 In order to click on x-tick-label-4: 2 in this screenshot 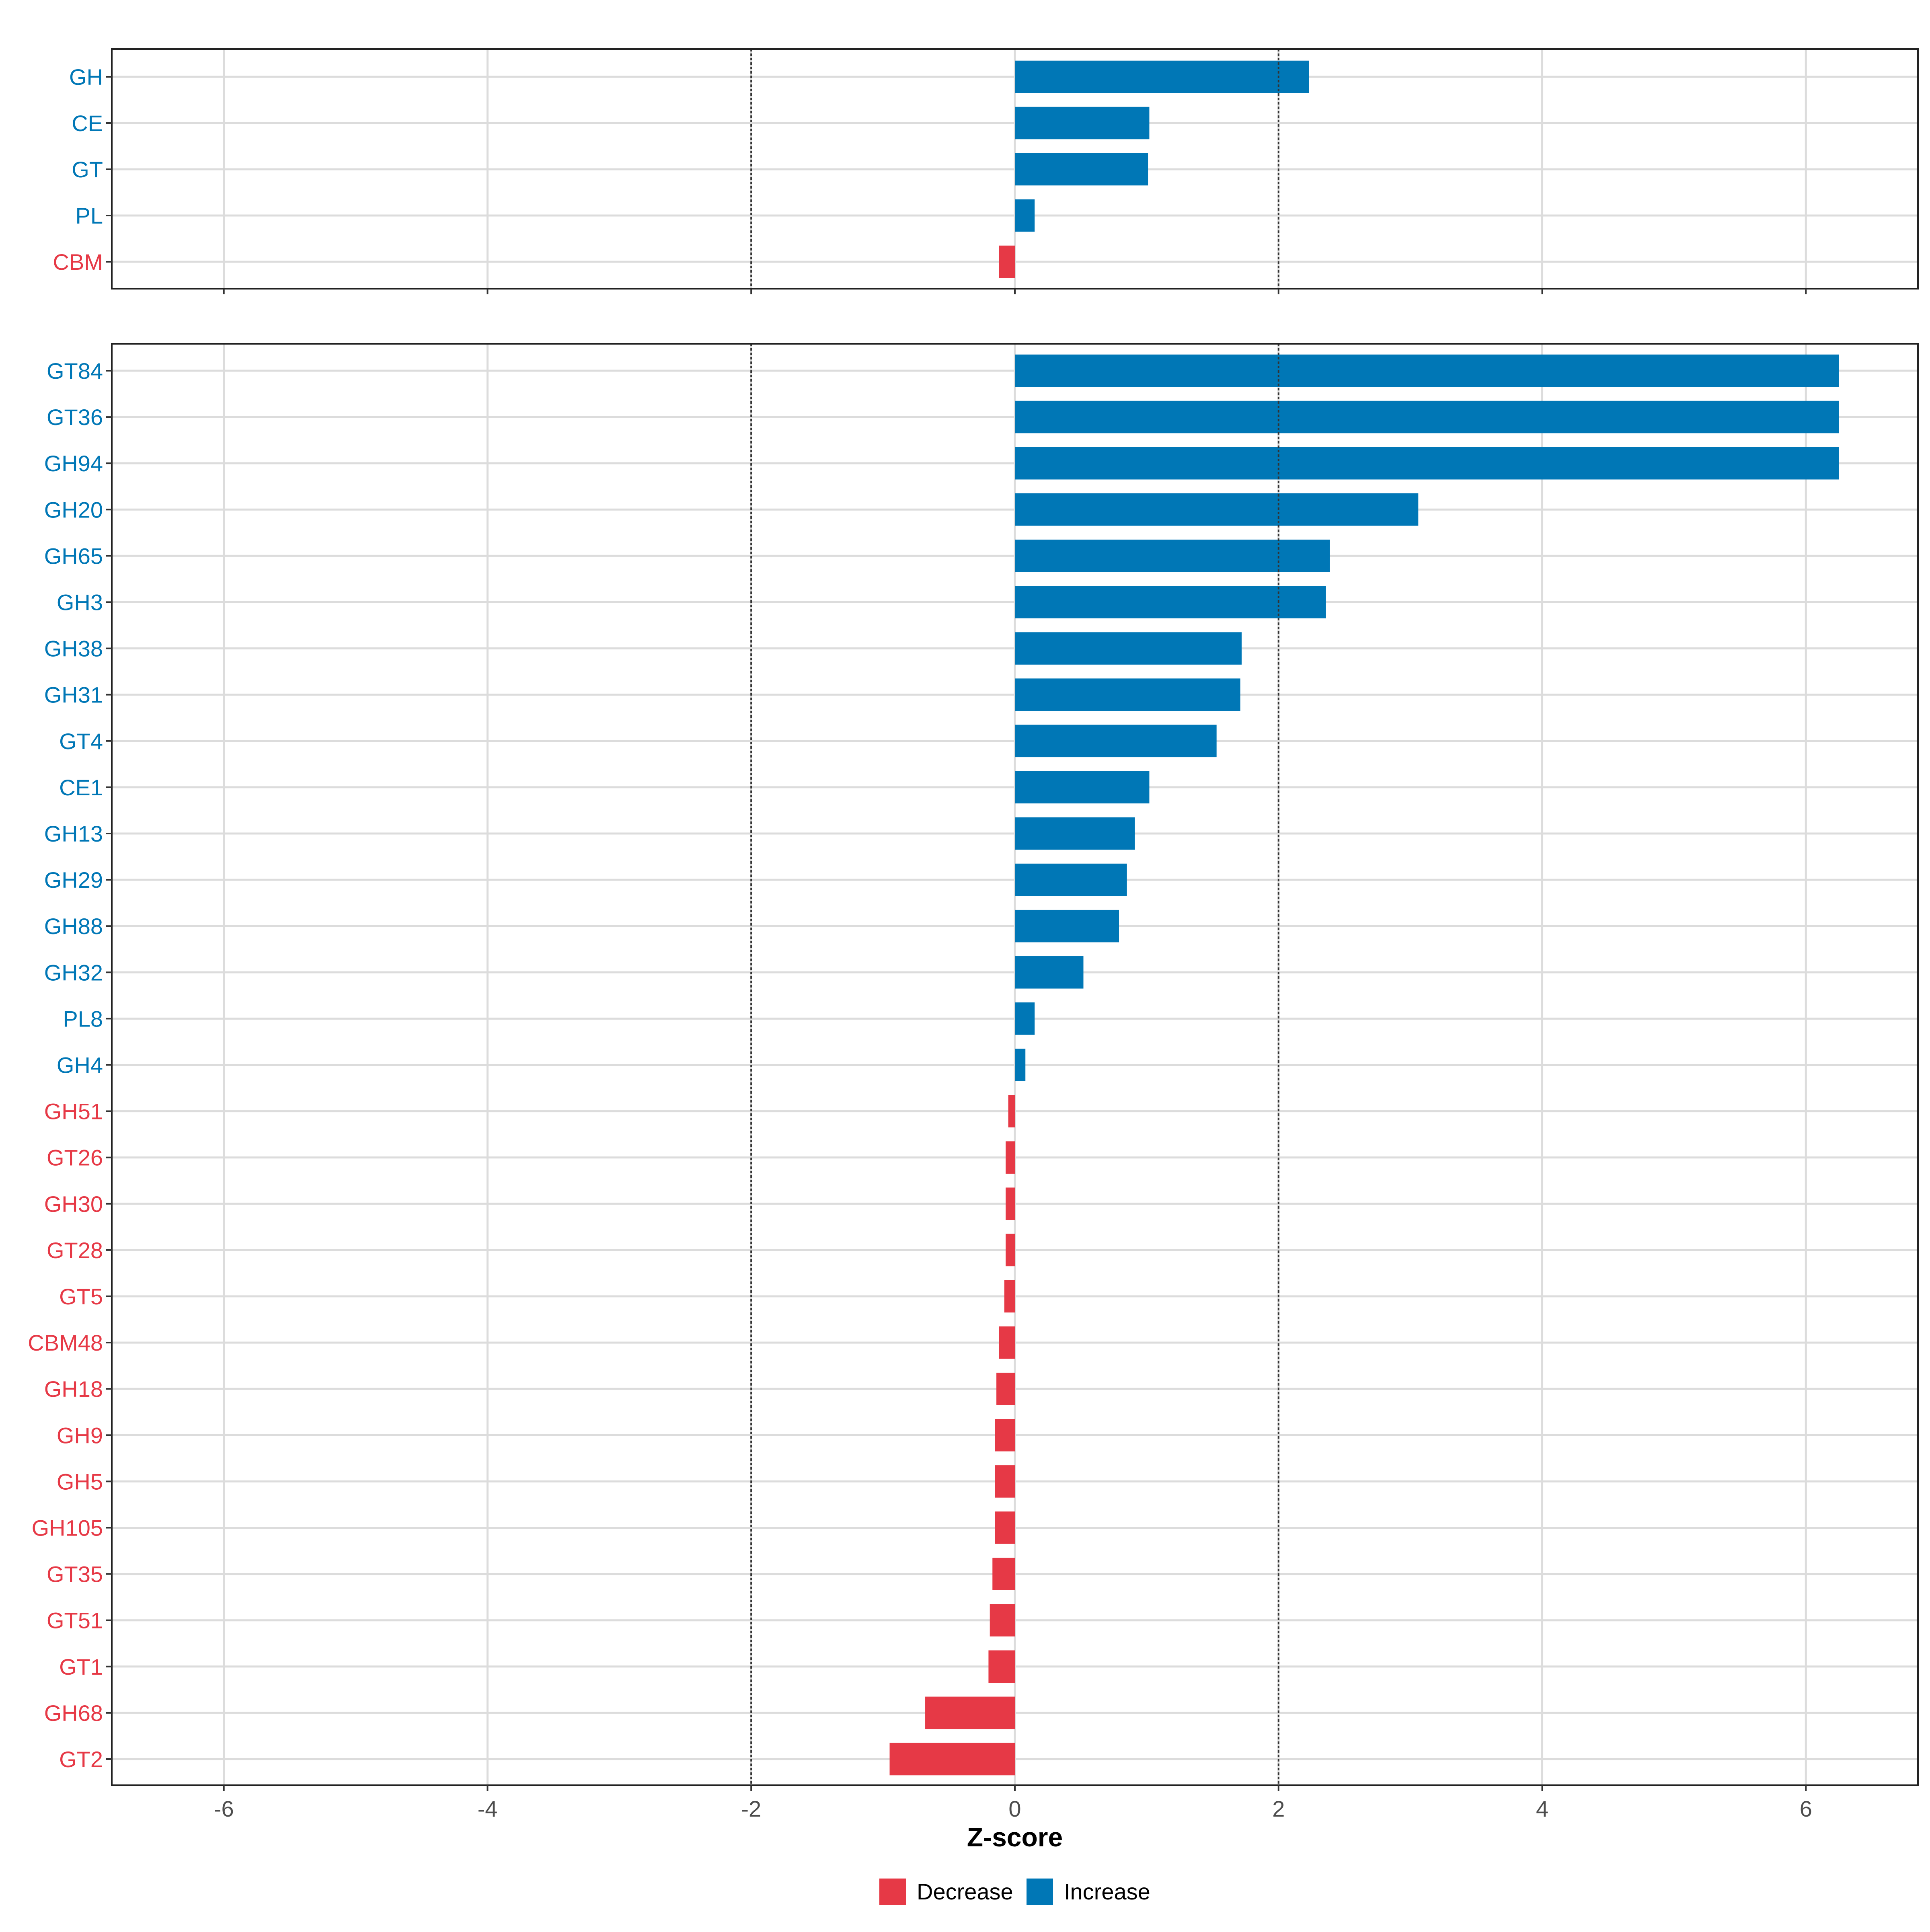, I will do `click(1278, 1808)`.